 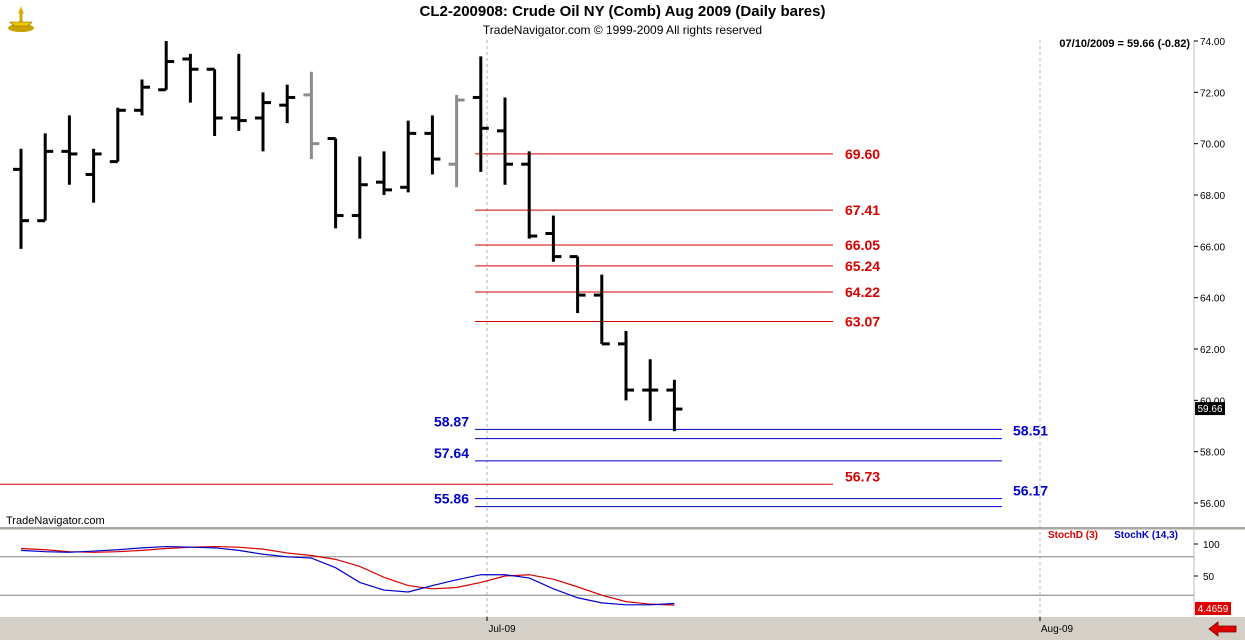 I want to click on stochastic-last-marker, so click(x=1213, y=608).